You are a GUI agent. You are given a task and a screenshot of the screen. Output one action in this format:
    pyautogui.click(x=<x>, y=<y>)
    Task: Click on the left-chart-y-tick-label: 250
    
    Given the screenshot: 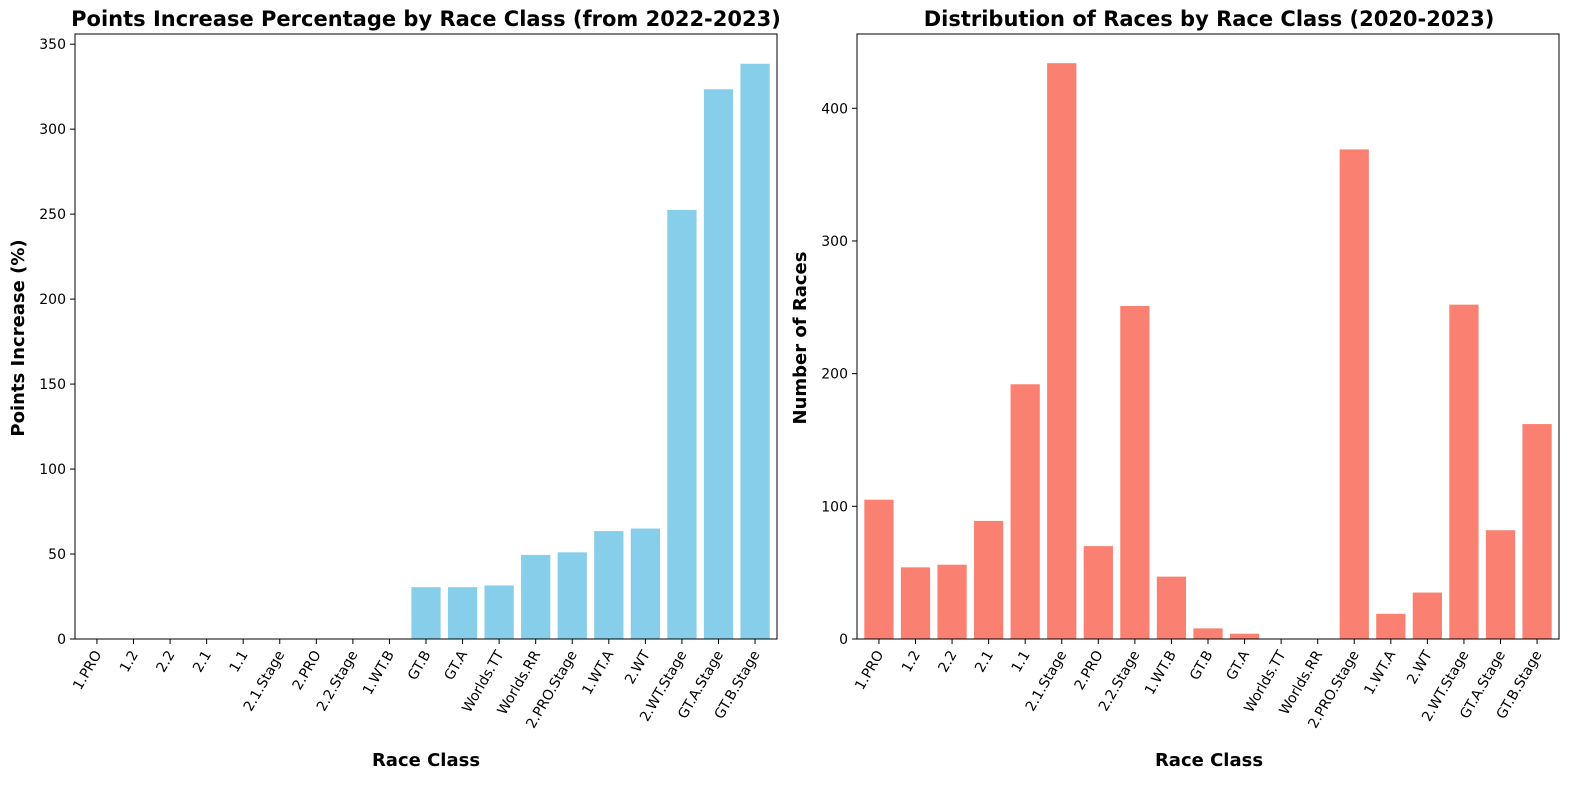 What is the action you would take?
    pyautogui.click(x=52, y=215)
    